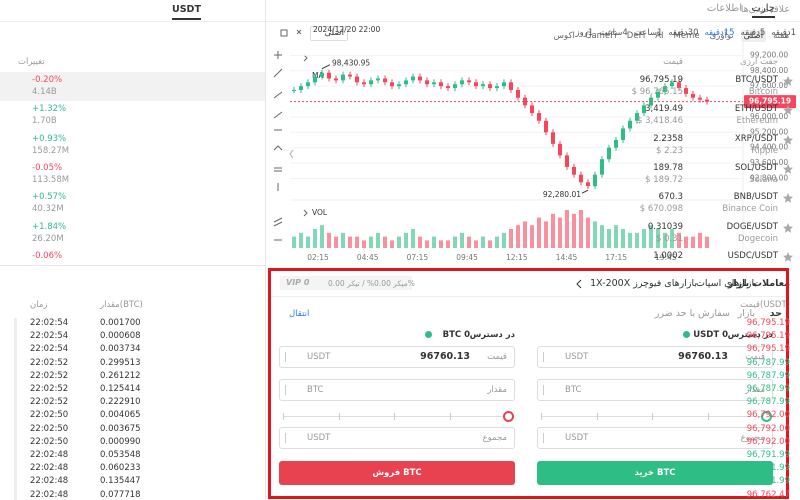  I want to click on tab: علاقه‌مندی‌ها, so click(765, 9).